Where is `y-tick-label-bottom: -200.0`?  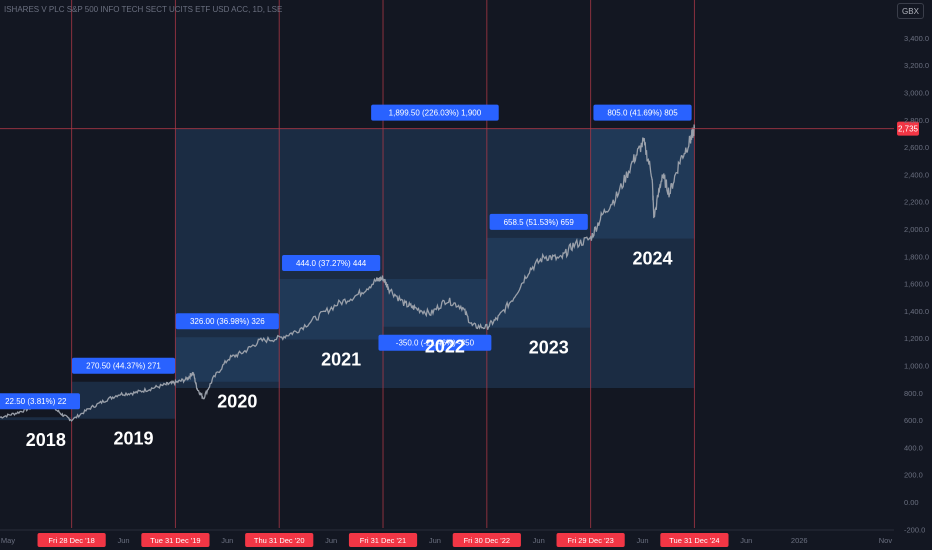
y-tick-label-bottom: -200.0 is located at coordinates (914, 529).